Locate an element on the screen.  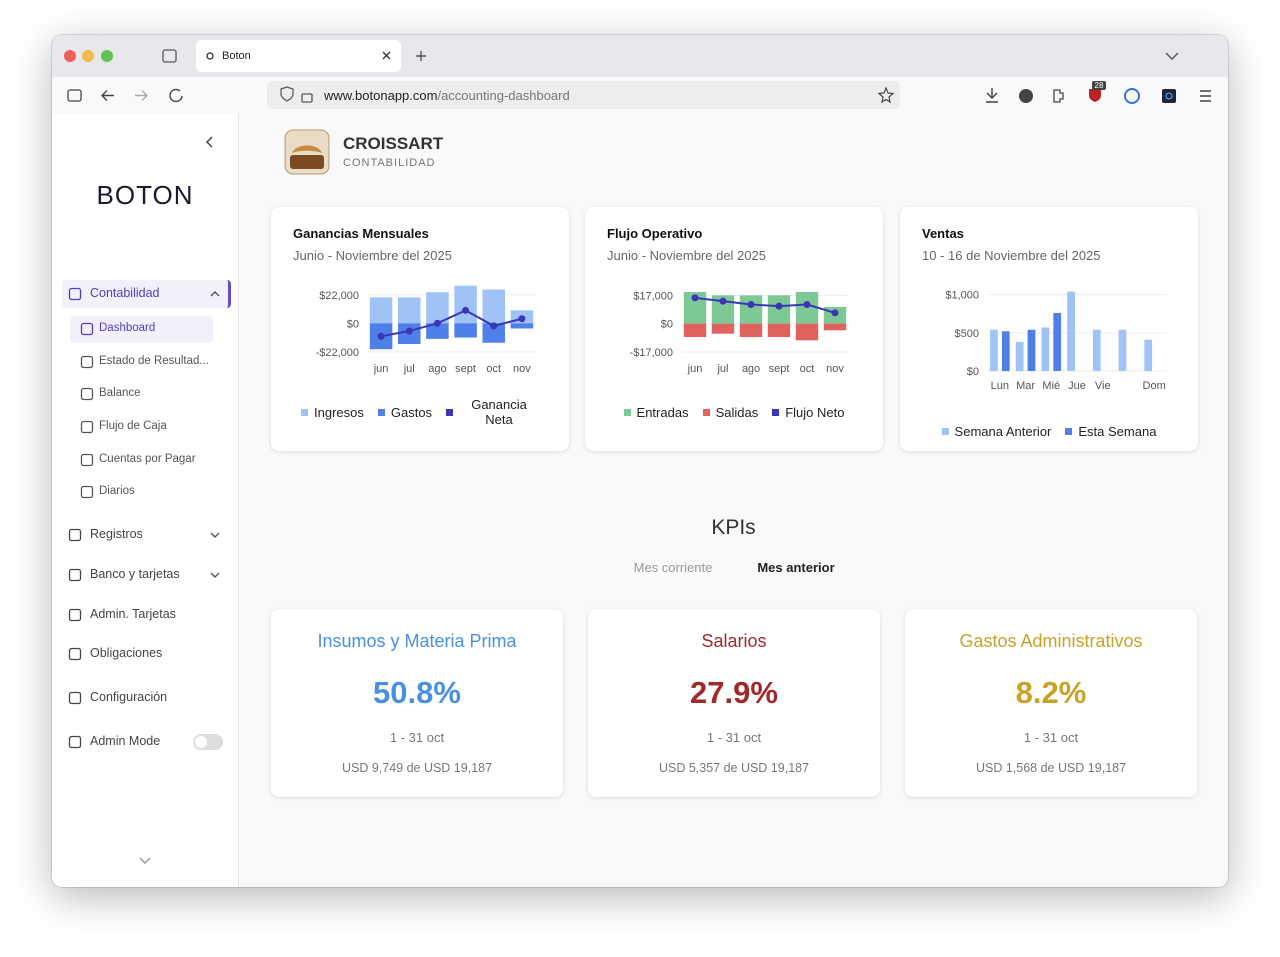
bookmark-star is located at coordinates (886, 95).